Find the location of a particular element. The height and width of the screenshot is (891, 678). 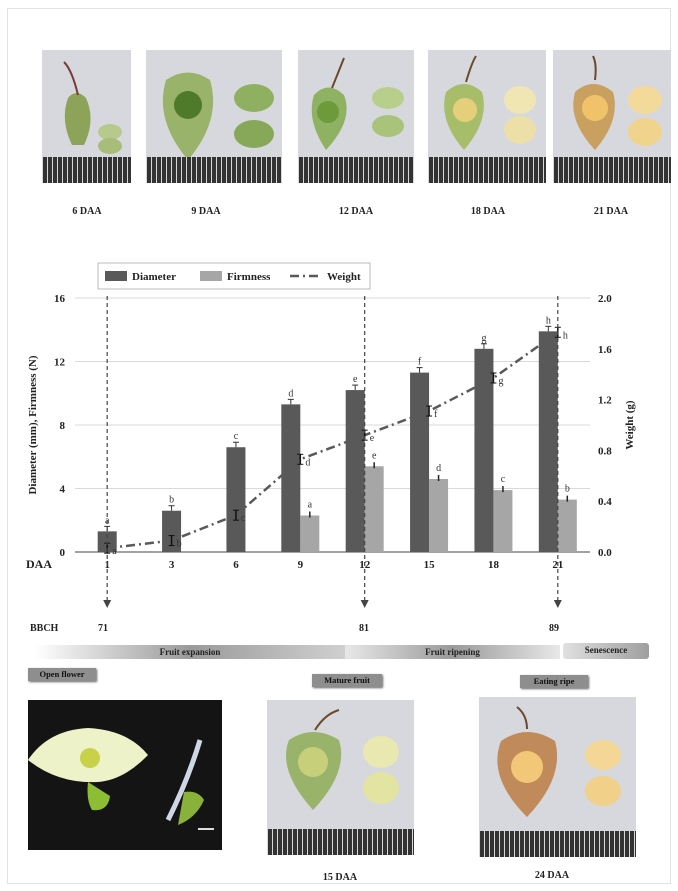

mature-fruit-photo is located at coordinates (340, 777).